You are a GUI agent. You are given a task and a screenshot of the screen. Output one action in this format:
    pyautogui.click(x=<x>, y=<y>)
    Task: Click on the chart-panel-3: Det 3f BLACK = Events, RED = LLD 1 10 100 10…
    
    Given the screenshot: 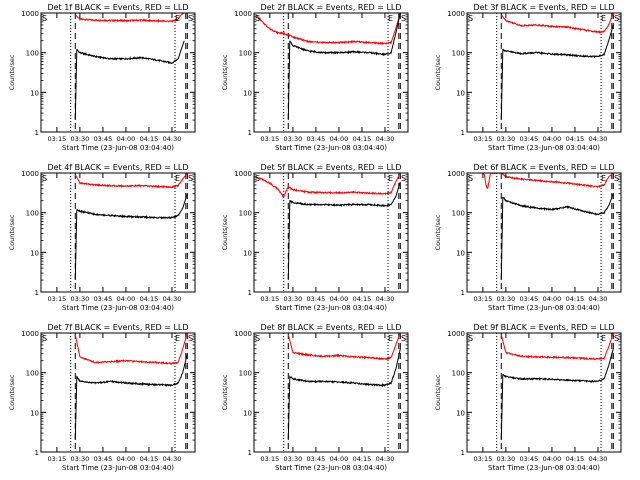 What is the action you would take?
    pyautogui.click(x=528, y=77)
    